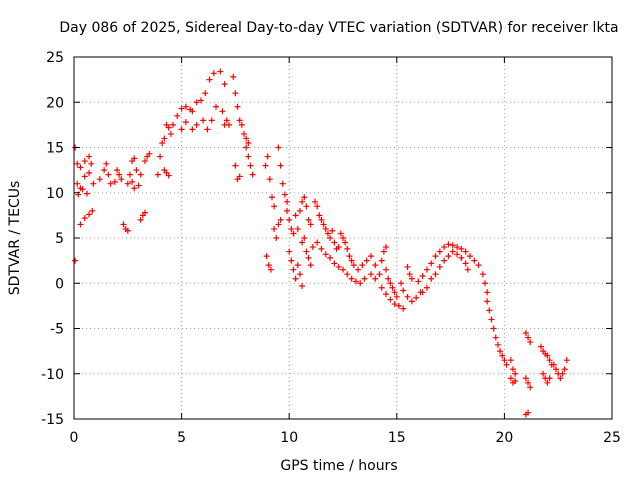 The height and width of the screenshot is (480, 640). What do you see at coordinates (55, 58) in the screenshot?
I see `y-tick-label: 25` at bounding box center [55, 58].